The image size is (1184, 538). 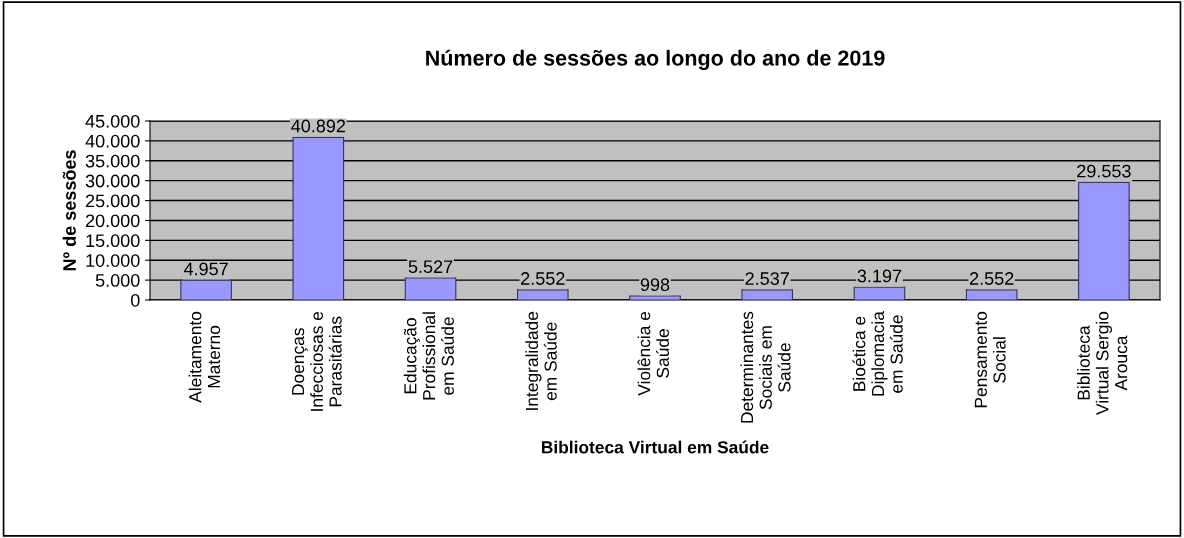 I want to click on y-tick-label: 10.000, so click(x=113, y=260).